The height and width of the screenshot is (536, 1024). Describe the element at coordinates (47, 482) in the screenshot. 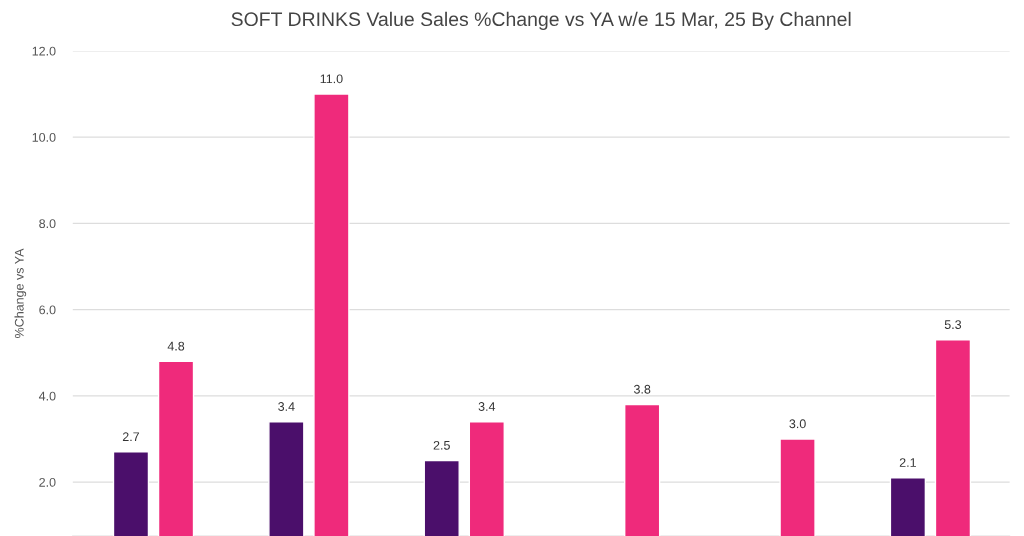

I see `y-tick-label: 2.0` at that location.